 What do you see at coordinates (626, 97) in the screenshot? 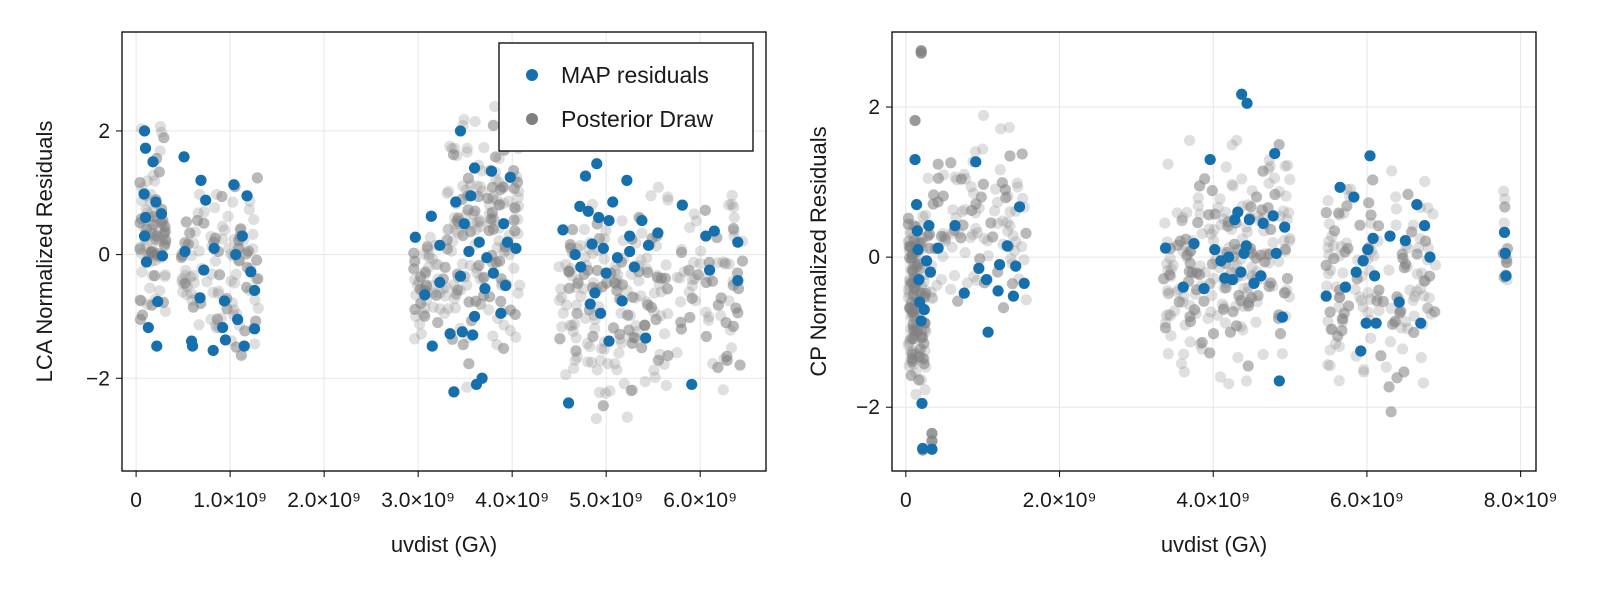
I see `legend: MAP residuals Posterior Draw` at bounding box center [626, 97].